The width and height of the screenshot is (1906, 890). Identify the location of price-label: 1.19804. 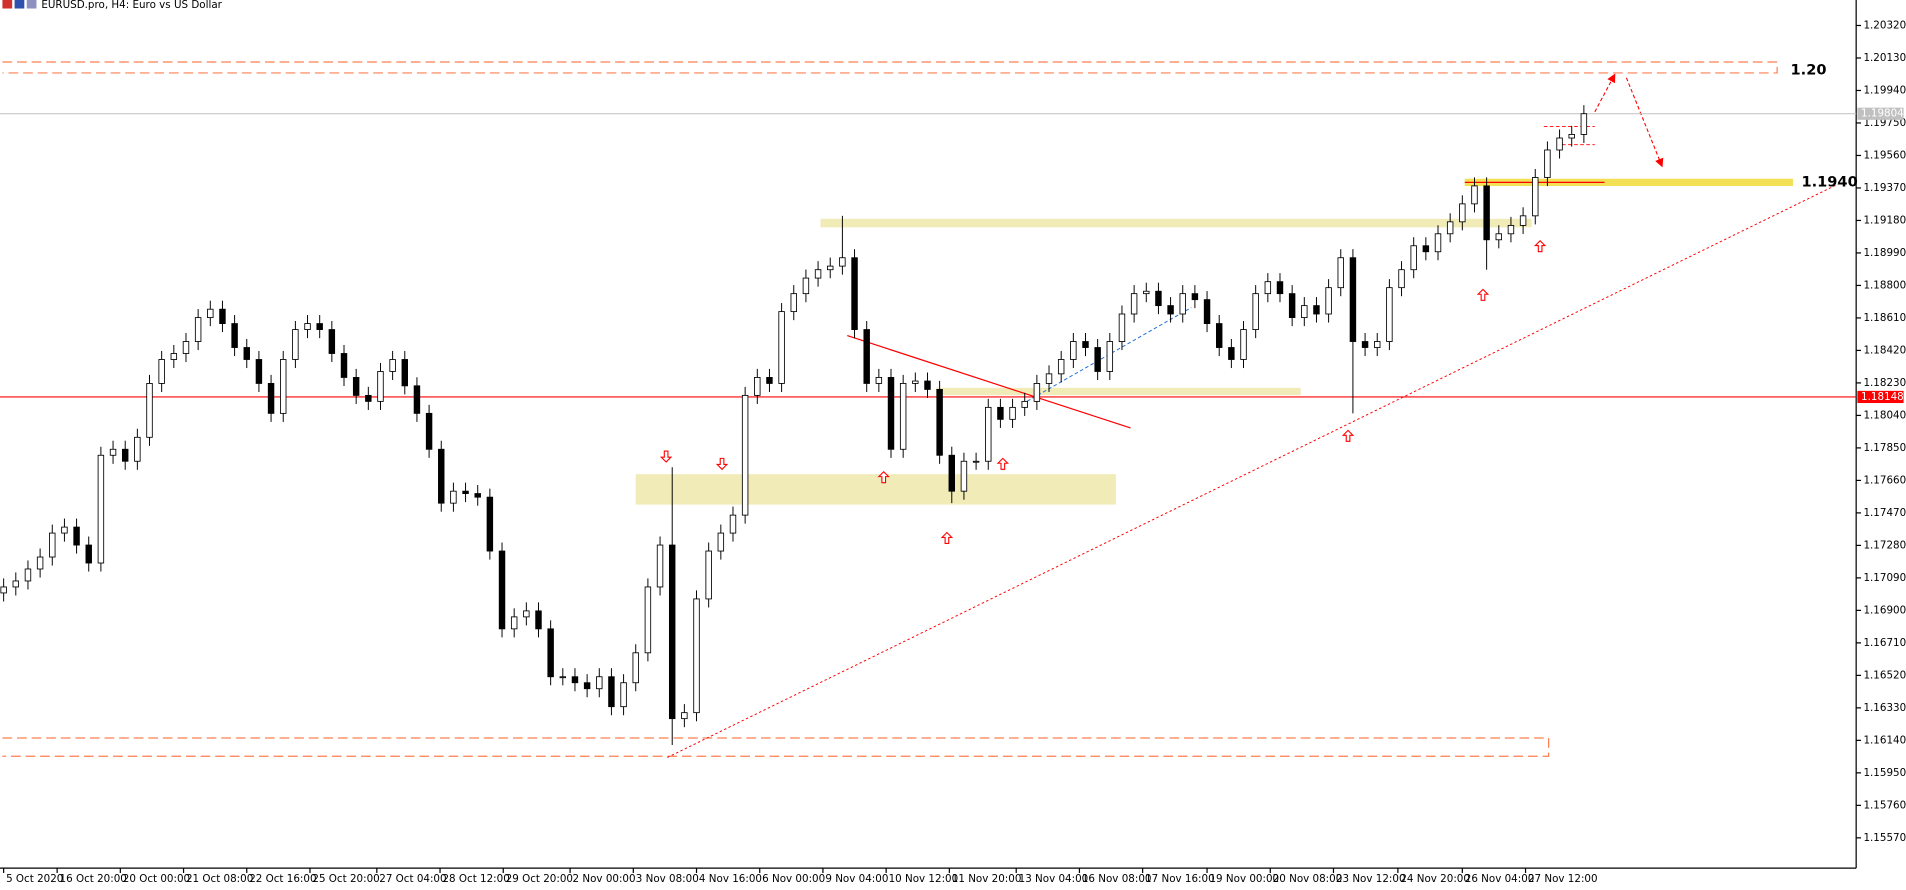
(1882, 114).